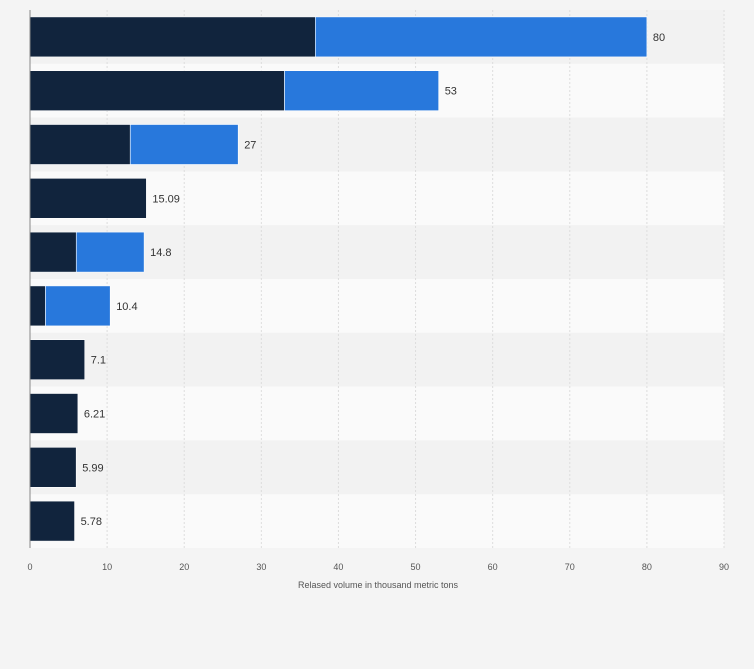 The width and height of the screenshot is (754, 669). What do you see at coordinates (107, 567) in the screenshot?
I see `x-tick-label: 10` at bounding box center [107, 567].